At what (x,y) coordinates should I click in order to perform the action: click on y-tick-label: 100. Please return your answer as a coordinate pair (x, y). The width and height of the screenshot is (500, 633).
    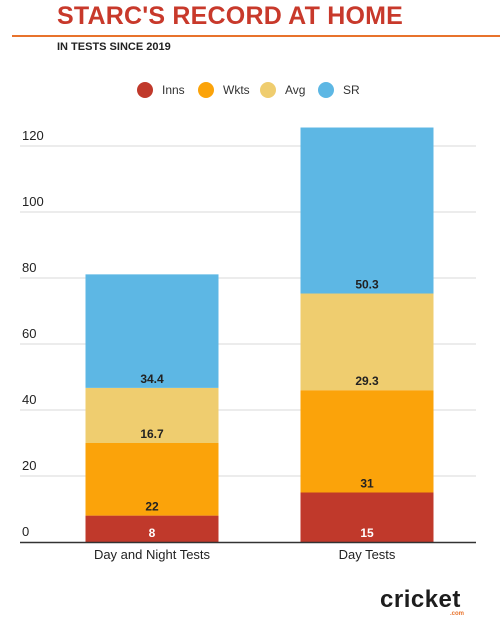
    Looking at the image, I should click on (33, 201).